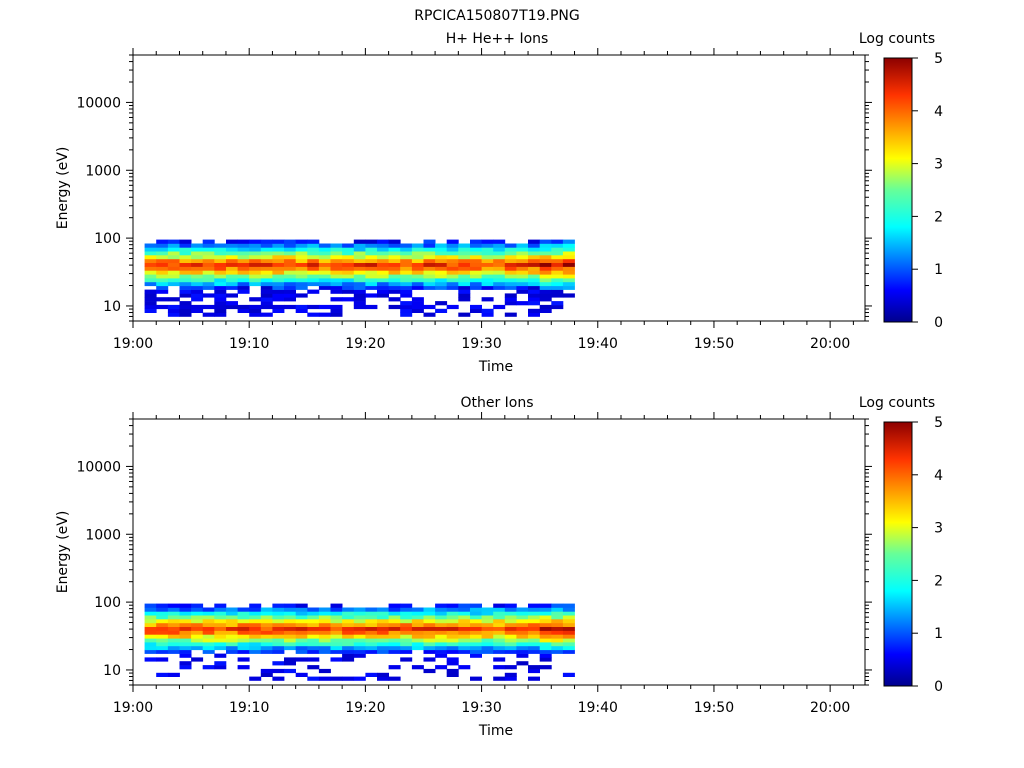 The height and width of the screenshot is (768, 1024). Describe the element at coordinates (481, 344) in the screenshot. I see `x-tick-label: 19:30` at that location.